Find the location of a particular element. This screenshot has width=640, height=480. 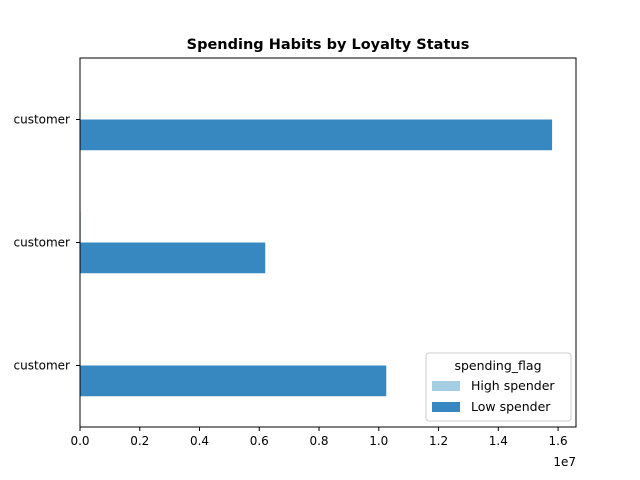

legend: spending_flag High spender Low spender is located at coordinates (498, 387).